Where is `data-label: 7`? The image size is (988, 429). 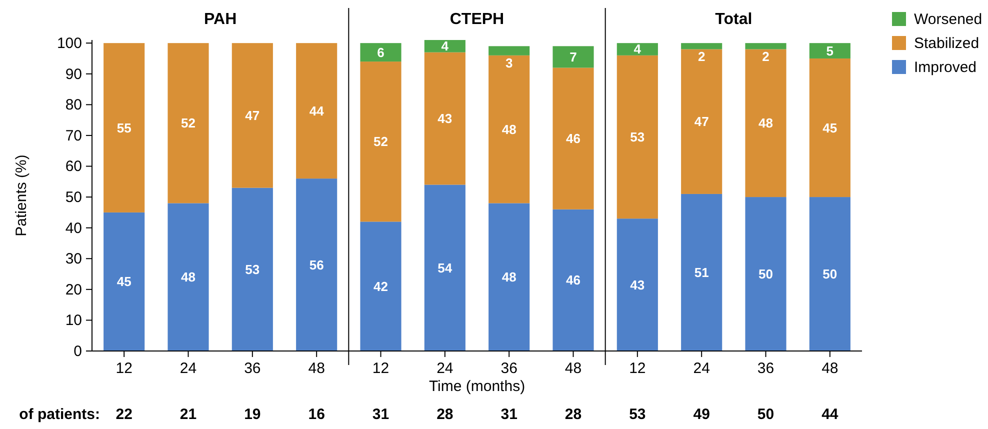
data-label: 7 is located at coordinates (573, 56).